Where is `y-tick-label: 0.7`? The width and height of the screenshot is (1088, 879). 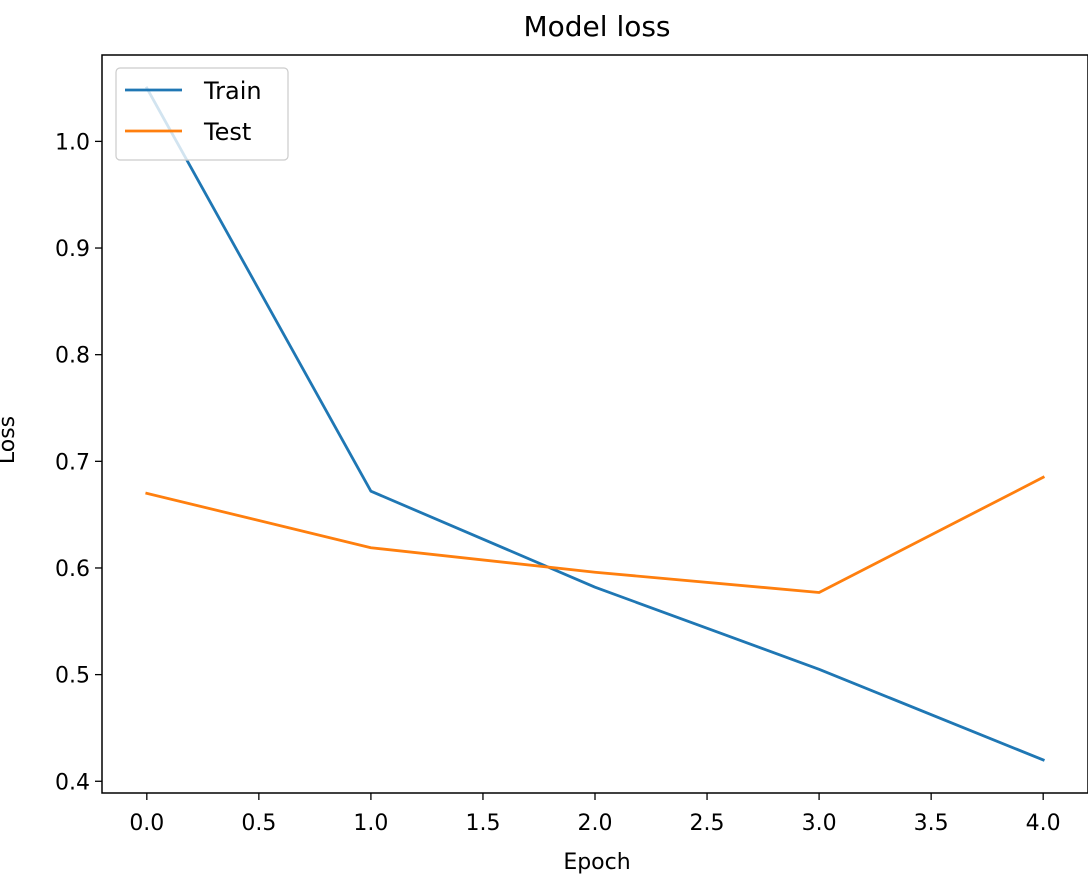
y-tick-label: 0.7 is located at coordinates (72, 462).